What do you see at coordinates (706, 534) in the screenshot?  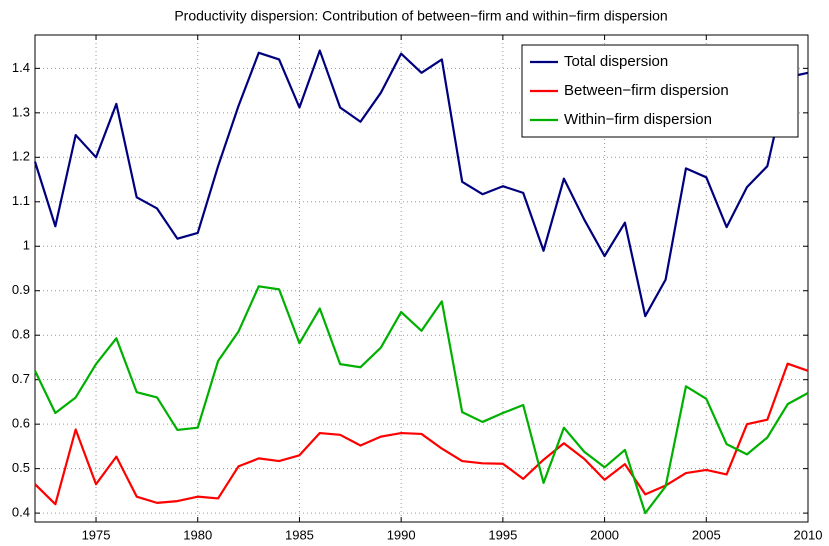 I see `x-tick-label: 2005` at bounding box center [706, 534].